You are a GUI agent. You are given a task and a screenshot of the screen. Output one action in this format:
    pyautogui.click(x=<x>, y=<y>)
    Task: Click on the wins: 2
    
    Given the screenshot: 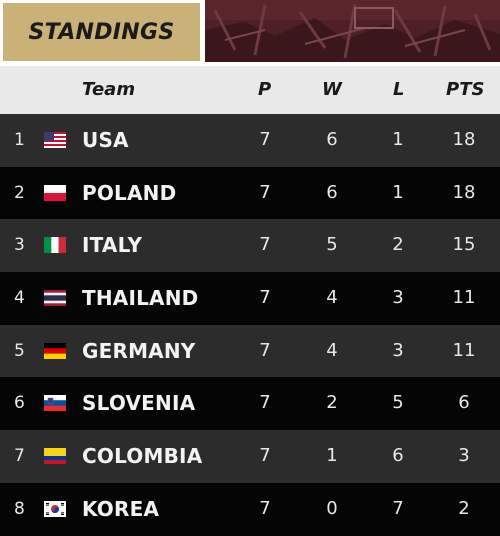 What is the action you would take?
    pyautogui.click(x=332, y=403)
    